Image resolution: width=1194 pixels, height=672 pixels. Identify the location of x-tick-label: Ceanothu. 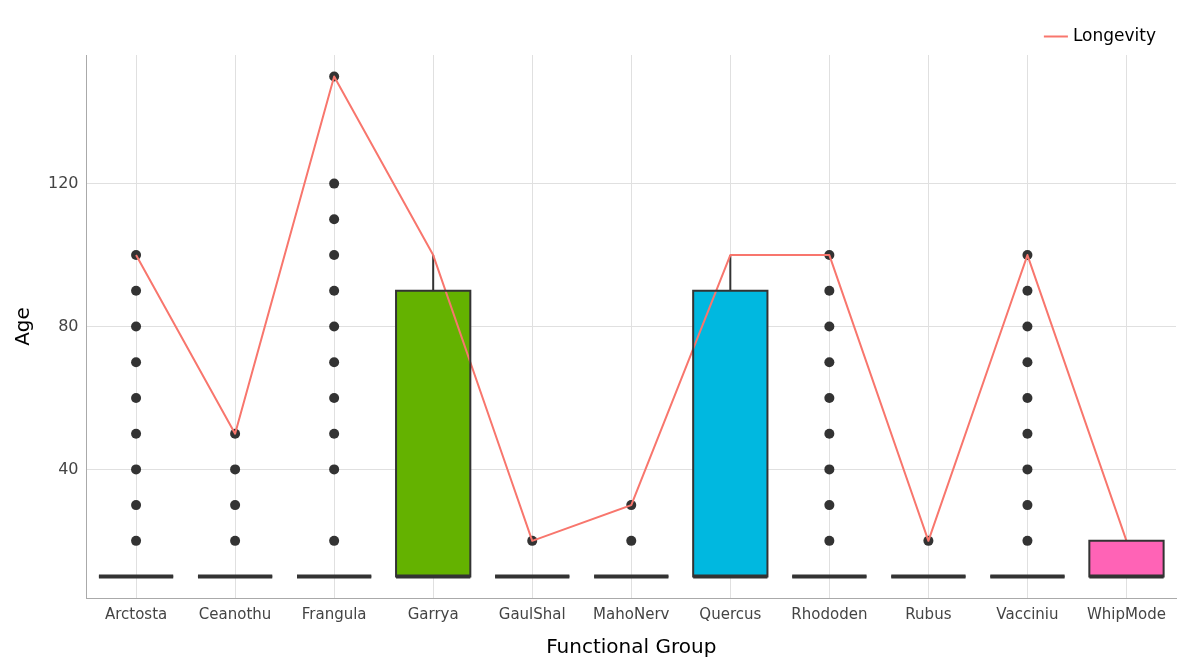
(235, 613).